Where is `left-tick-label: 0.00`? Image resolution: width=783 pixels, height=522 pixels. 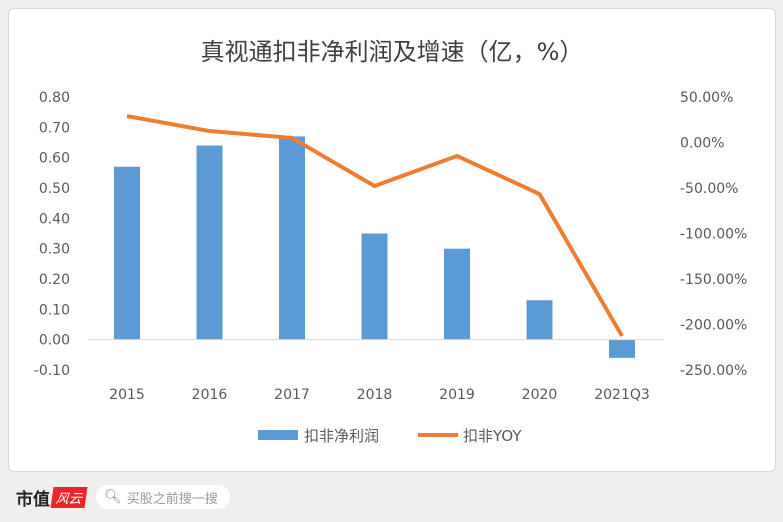 left-tick-label: 0.00 is located at coordinates (54, 341).